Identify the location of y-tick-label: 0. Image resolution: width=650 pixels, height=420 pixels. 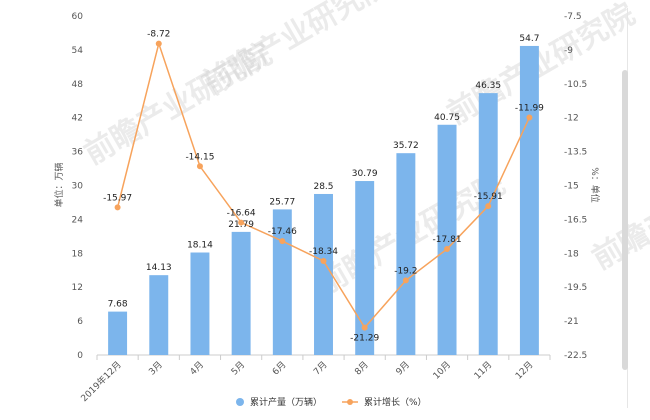
(80, 356).